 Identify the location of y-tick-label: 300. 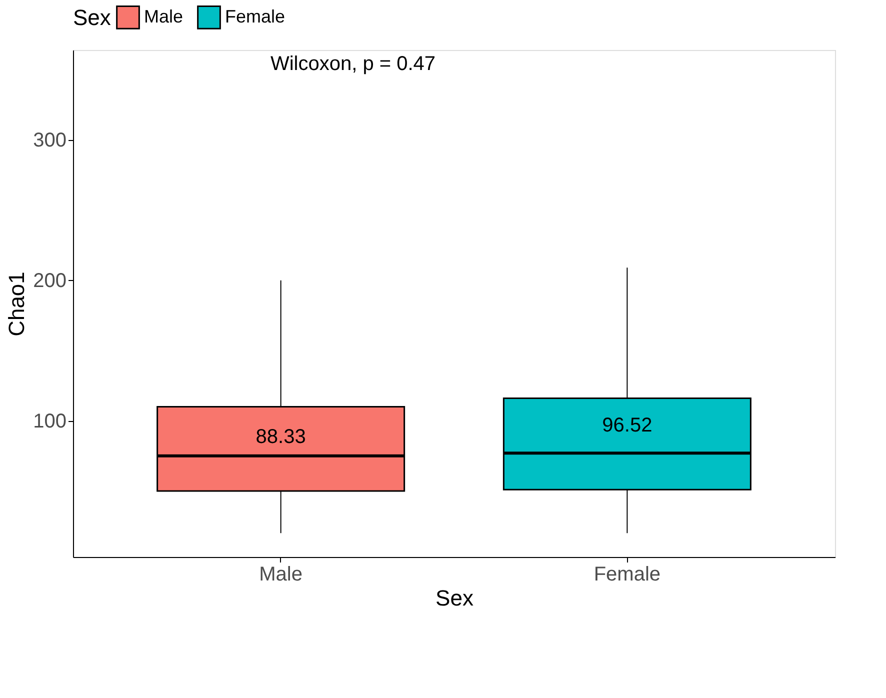
(49, 140).